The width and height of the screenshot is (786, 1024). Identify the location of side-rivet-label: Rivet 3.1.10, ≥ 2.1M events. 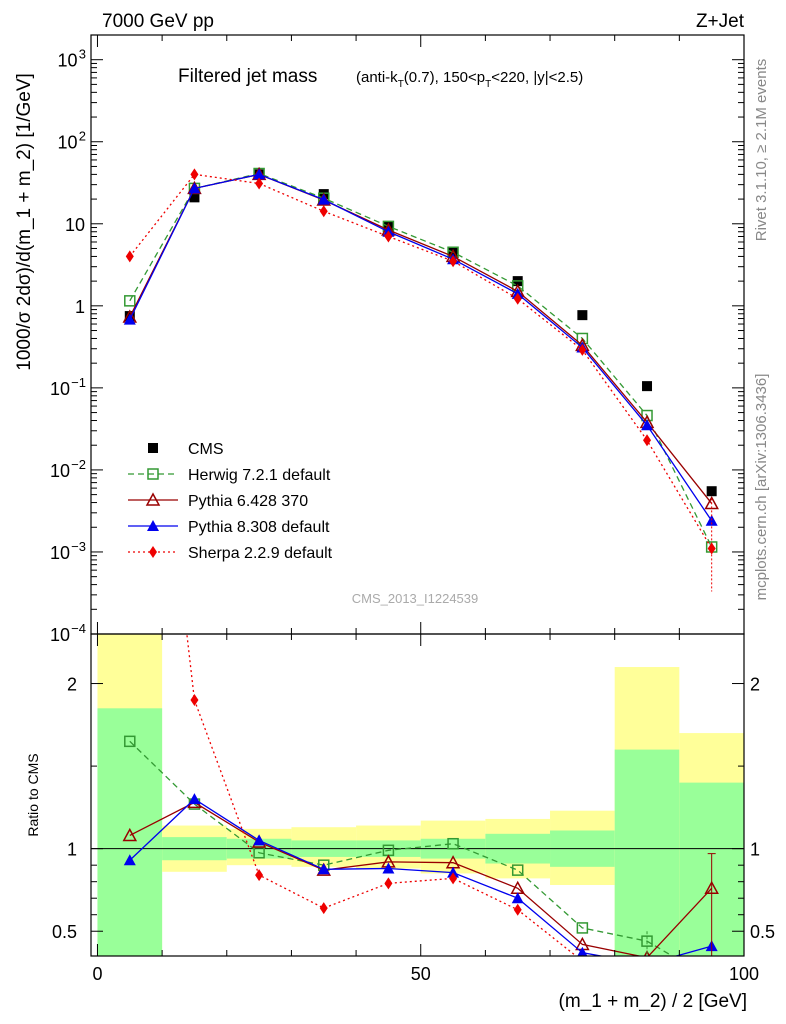
(761, 150).